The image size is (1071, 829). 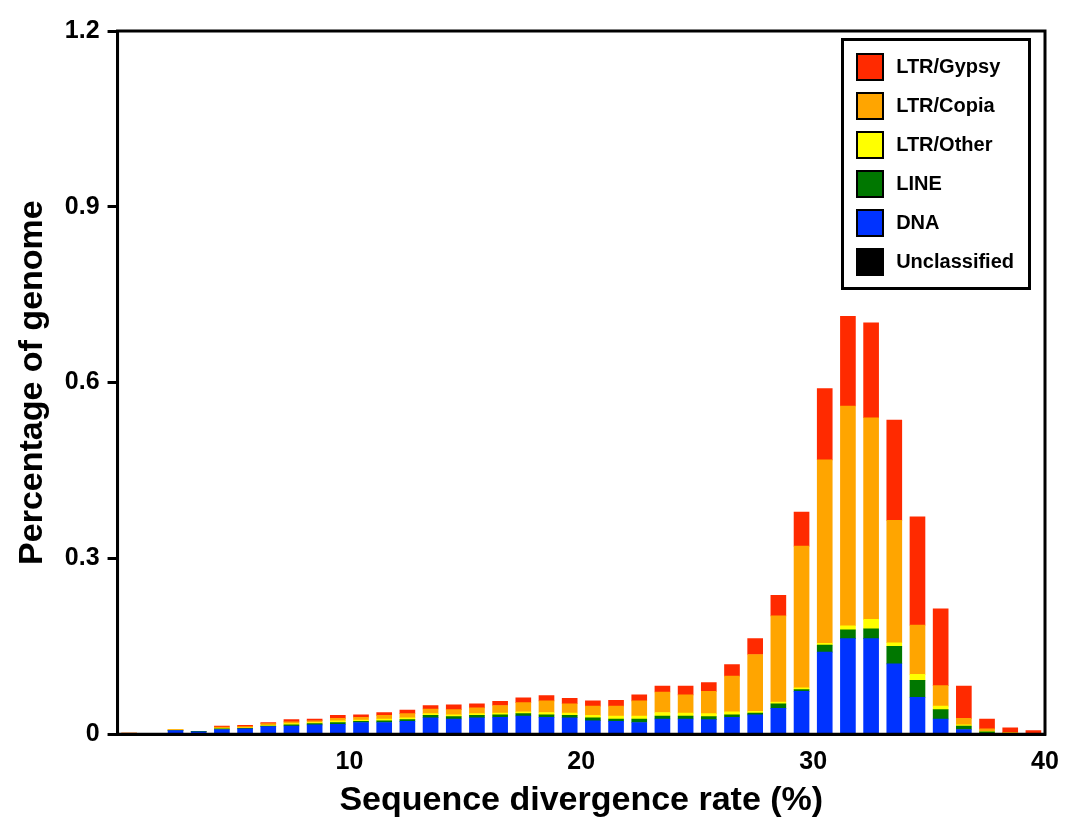 What do you see at coordinates (82, 28) in the screenshot?
I see `y-tick-label: 1.2` at bounding box center [82, 28].